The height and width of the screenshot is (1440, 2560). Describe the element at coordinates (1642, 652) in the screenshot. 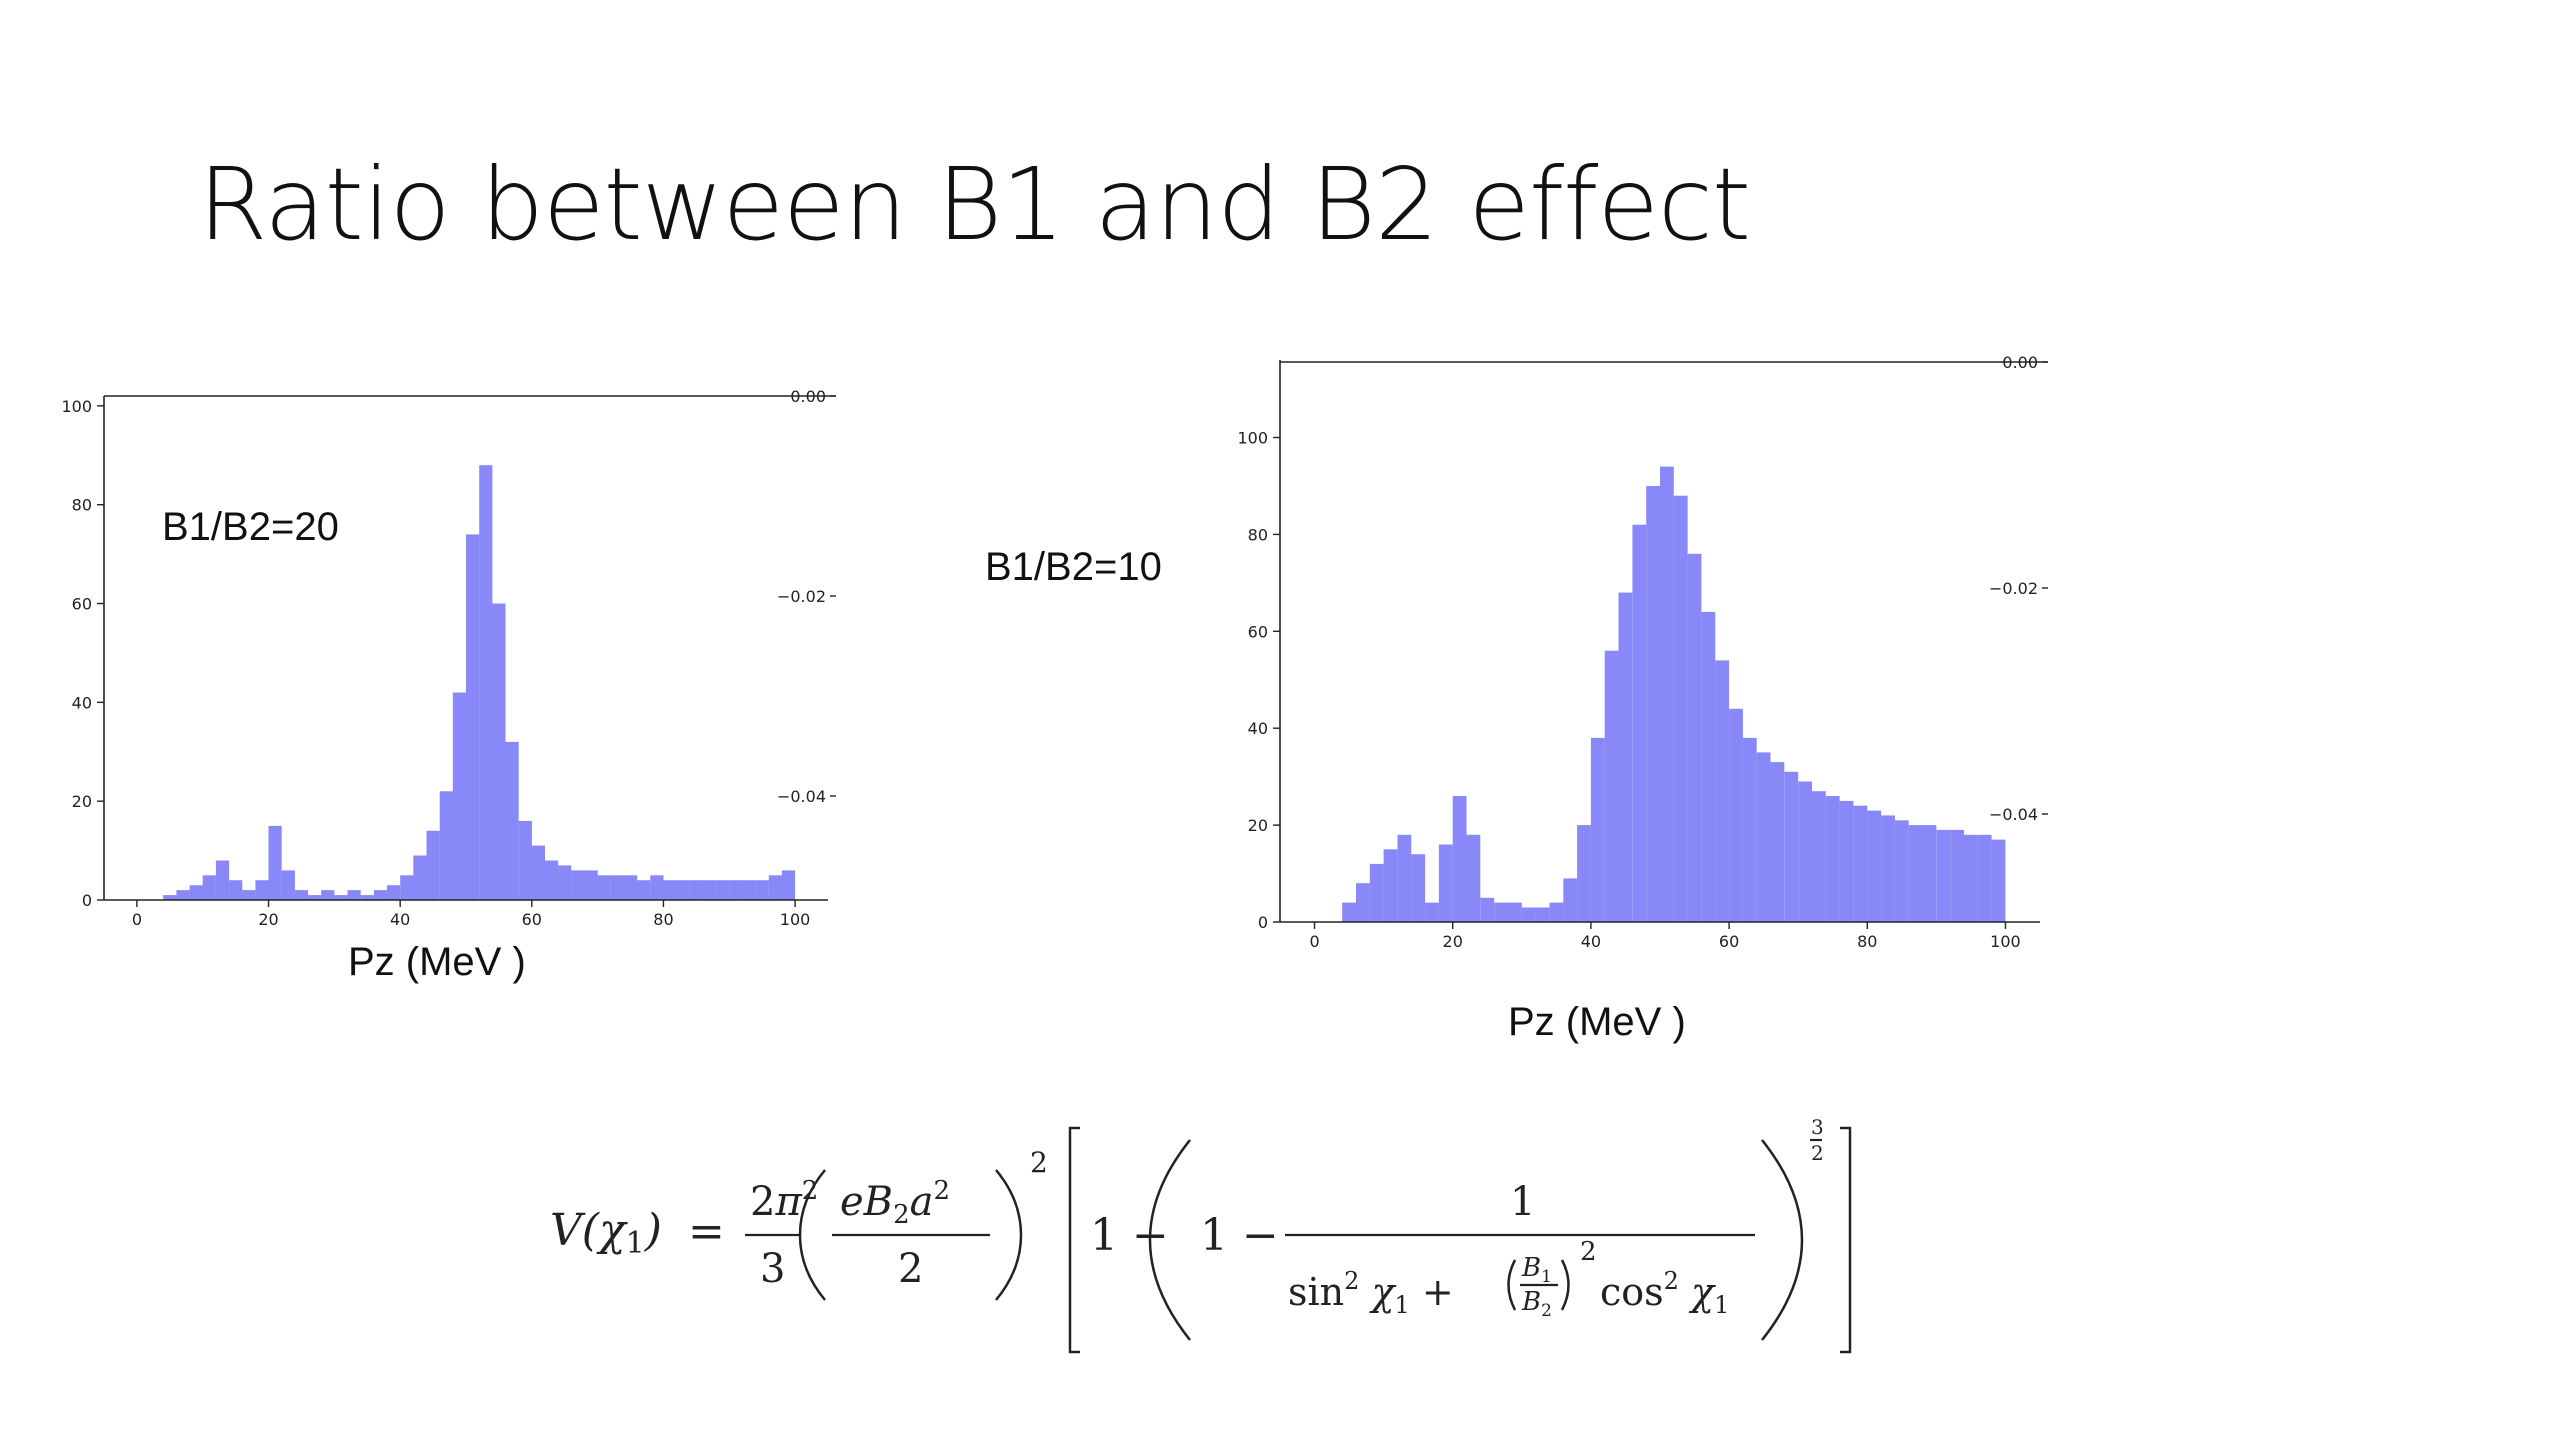

I see `histogram-b1-b2-10: 0 20 40 60 80 100 0 20 40 60 80 100 0.00 −0.02 −0.04` at that location.